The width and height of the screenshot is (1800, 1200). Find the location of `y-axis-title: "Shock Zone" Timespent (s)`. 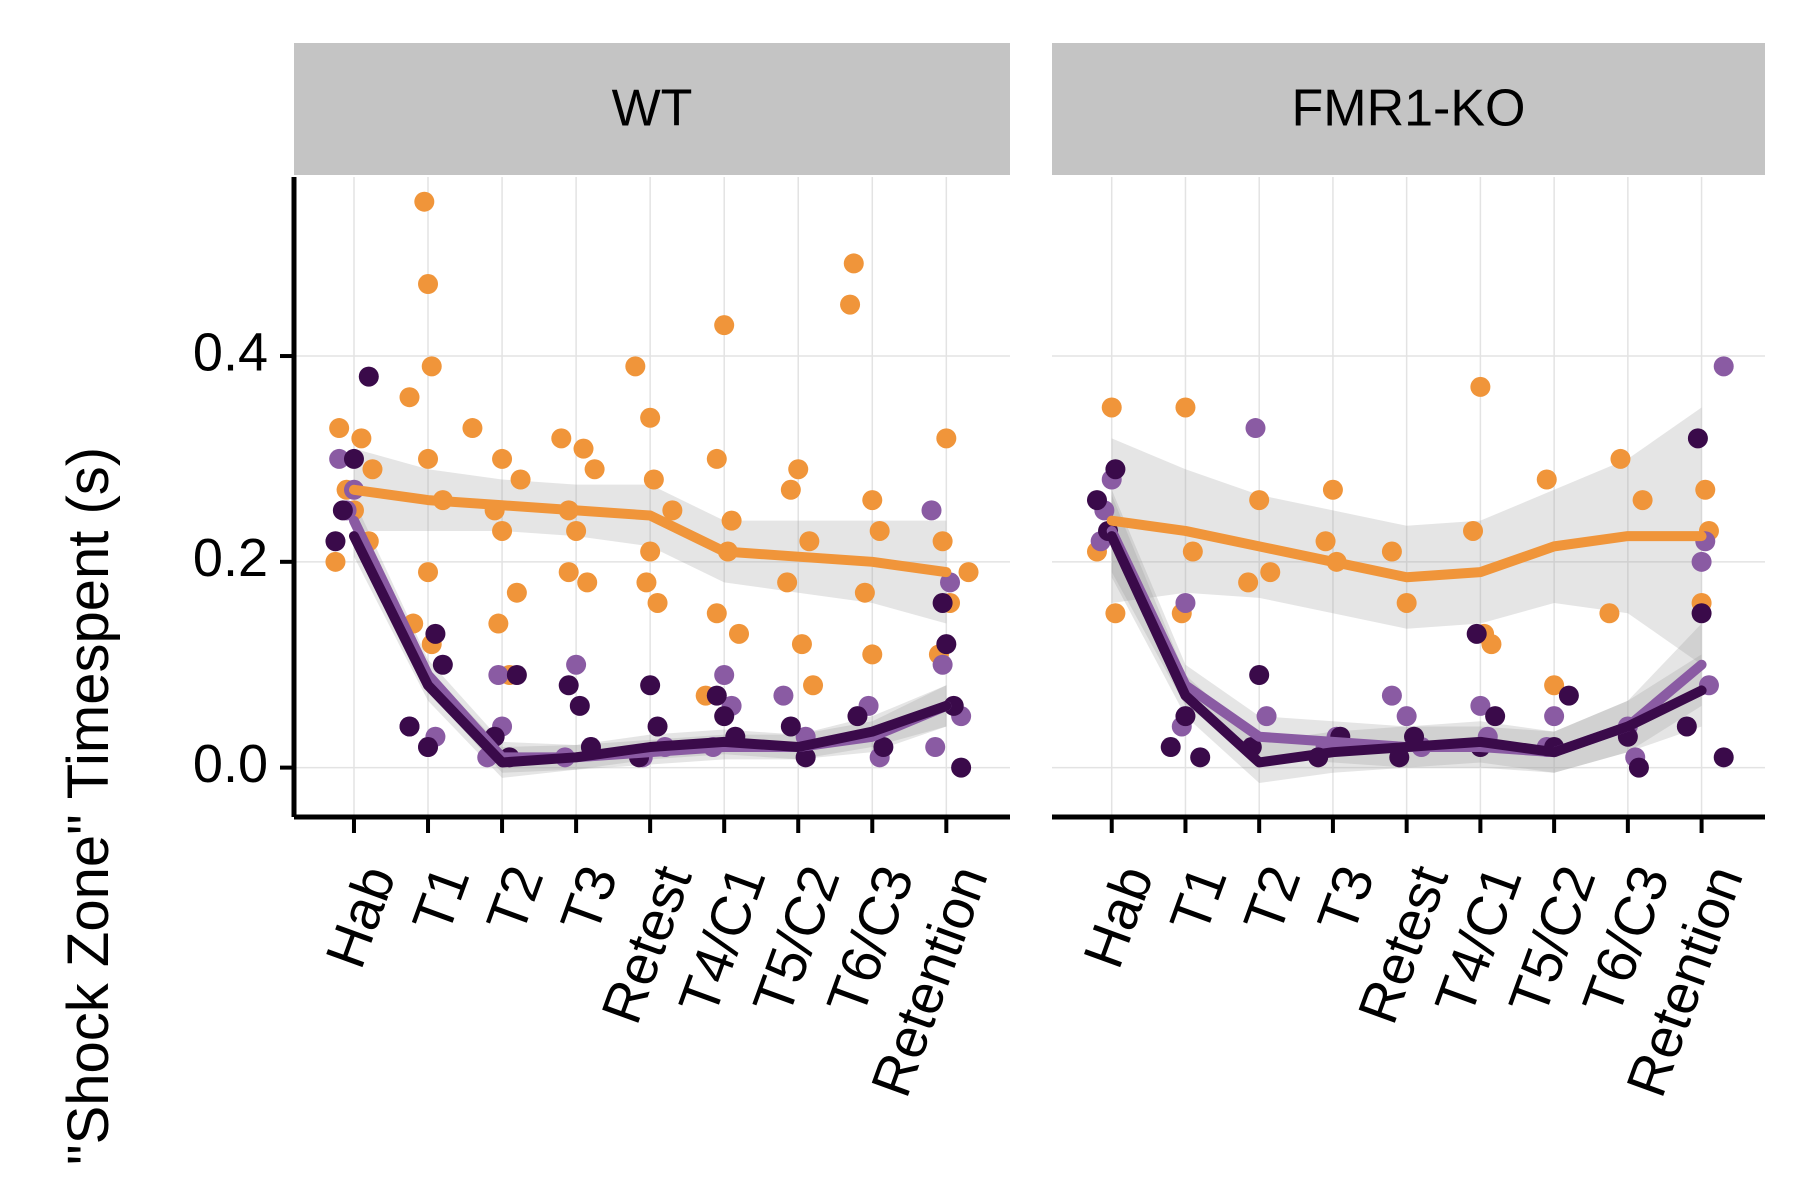

y-axis-title: "Shock Zone" Timespent (s) is located at coordinates (88, 806).